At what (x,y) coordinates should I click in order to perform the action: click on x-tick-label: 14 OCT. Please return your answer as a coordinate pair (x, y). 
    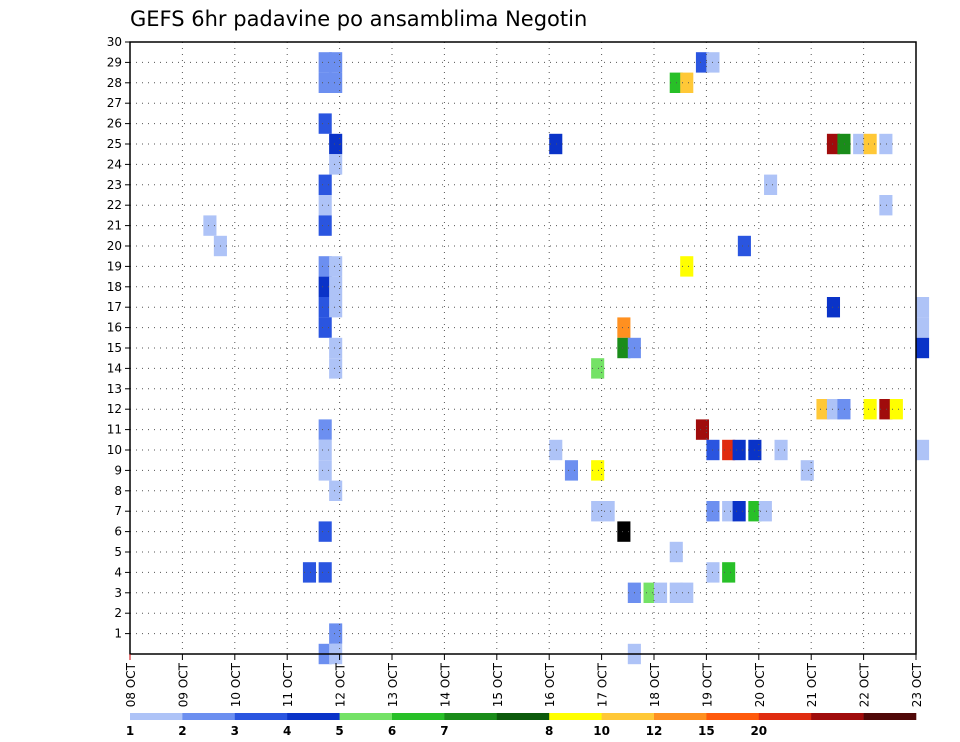
    Looking at the image, I should click on (445, 684).